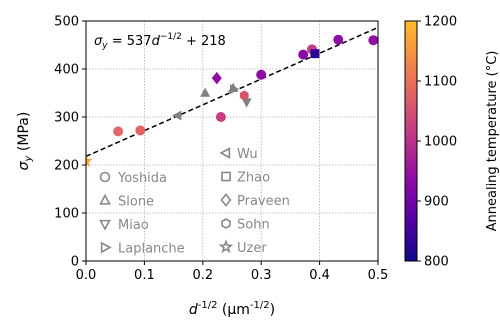  Describe the element at coordinates (232, 309) in the screenshot. I see `x-axis-label: d-1/2 (μm-1/2)` at that location.